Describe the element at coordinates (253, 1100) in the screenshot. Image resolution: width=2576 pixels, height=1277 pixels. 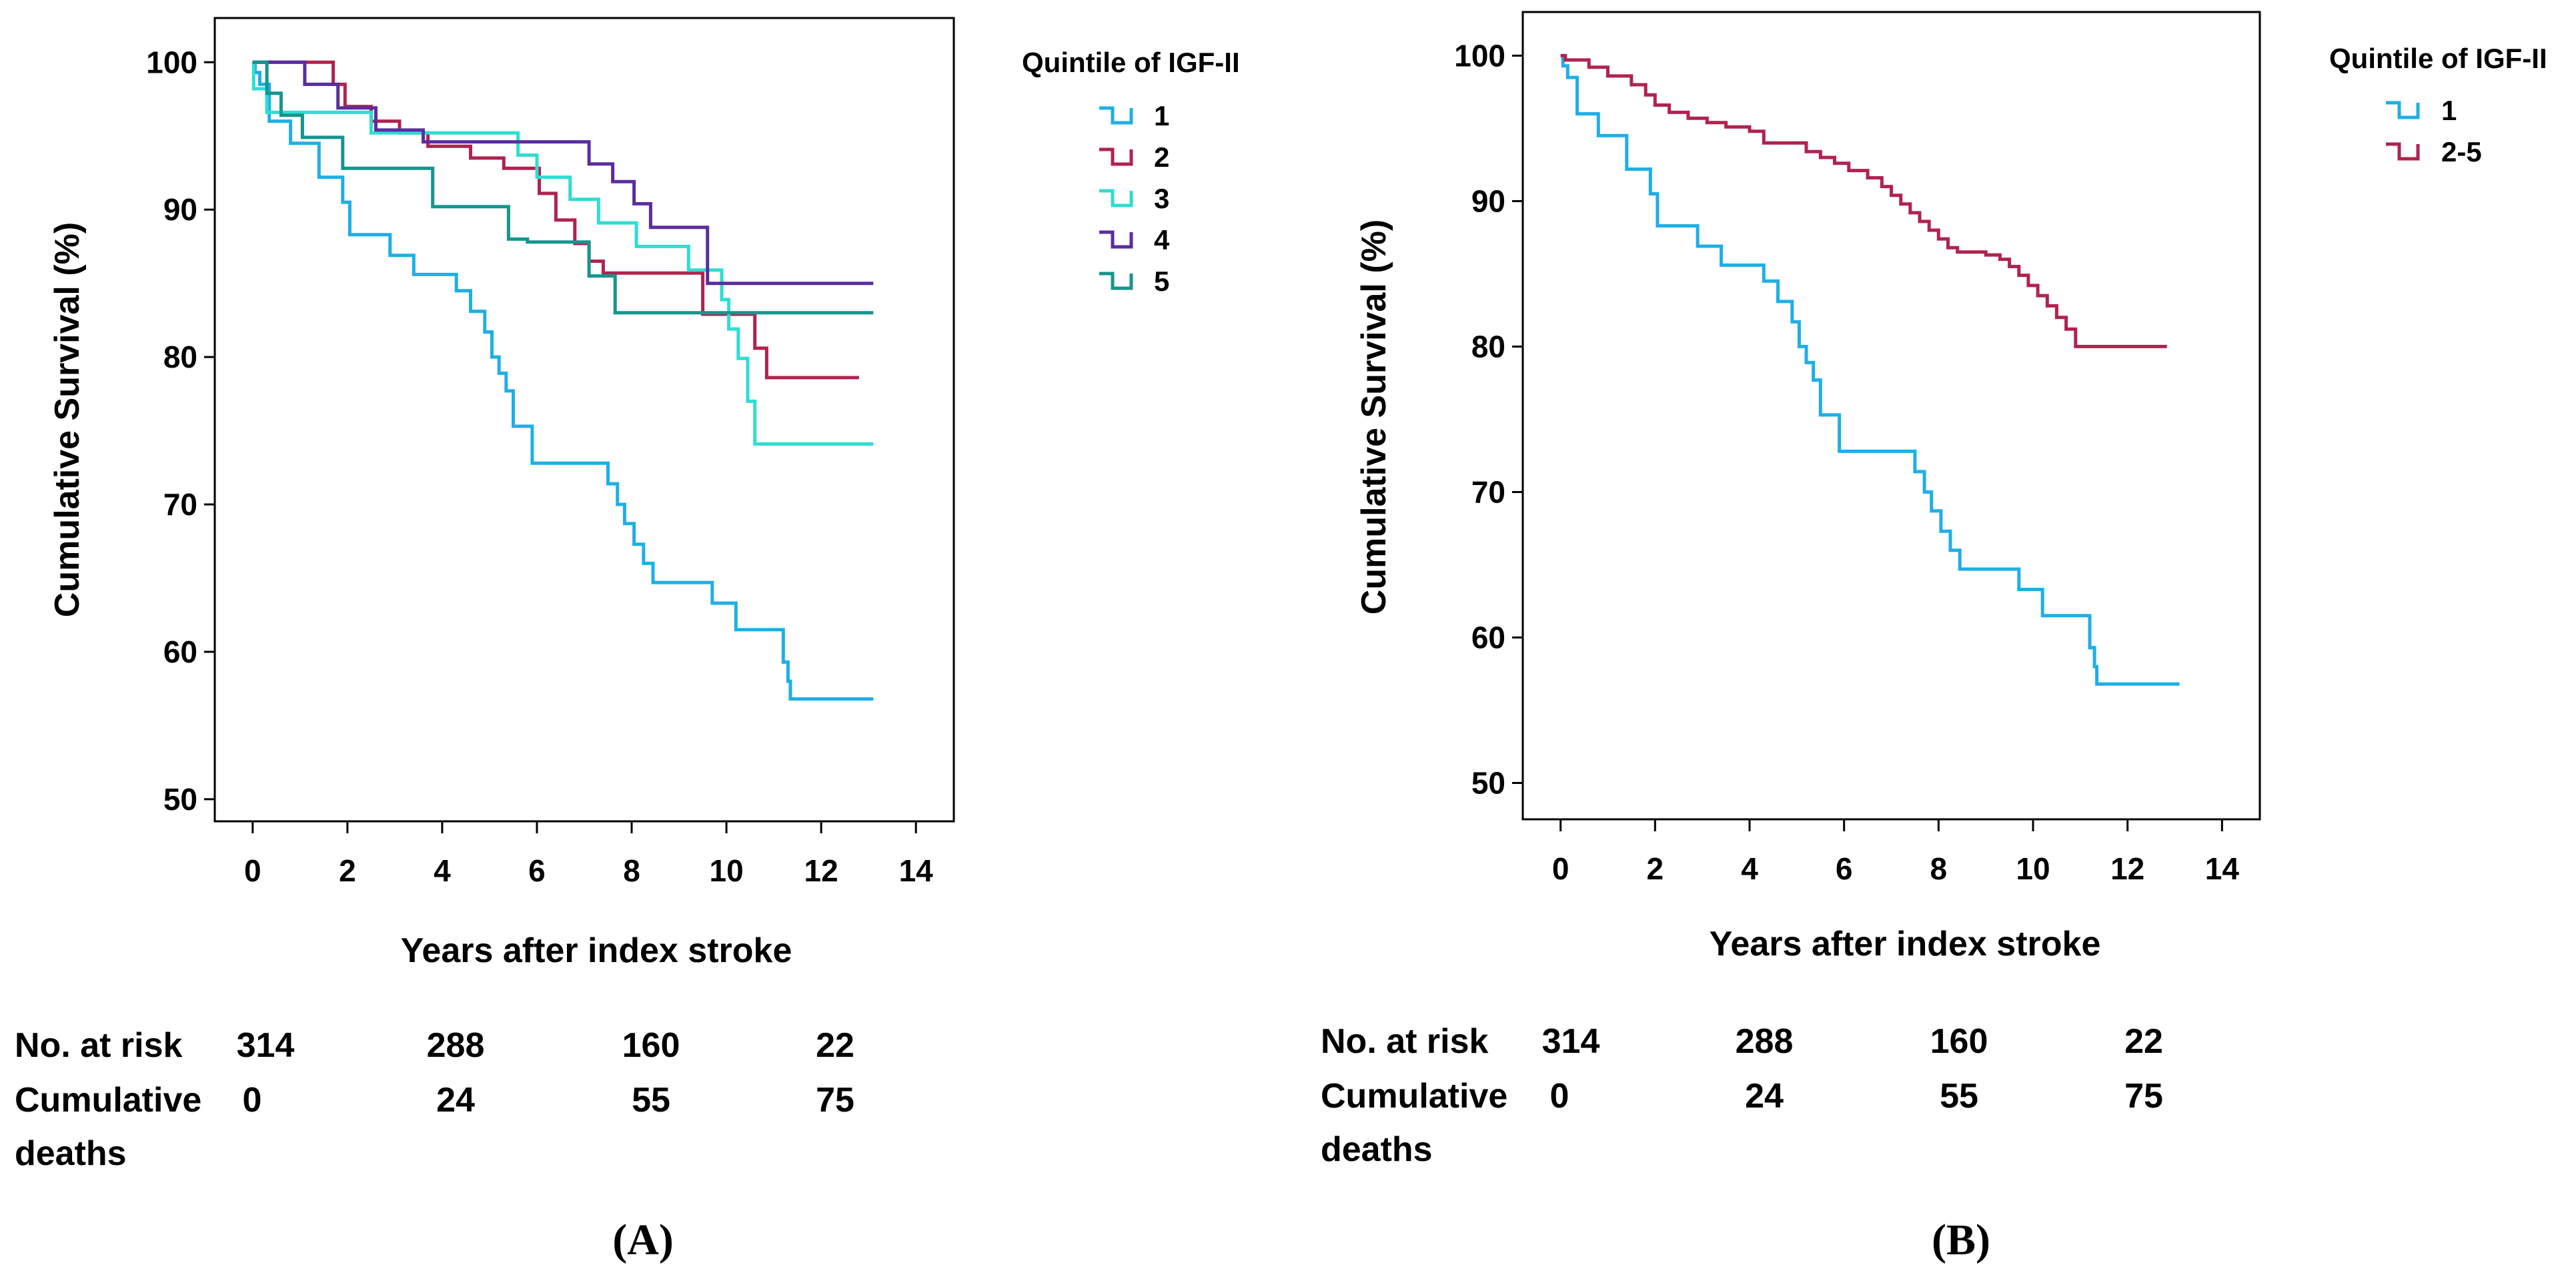
I see `panel-a-risk-row-2-value-1: 0` at that location.